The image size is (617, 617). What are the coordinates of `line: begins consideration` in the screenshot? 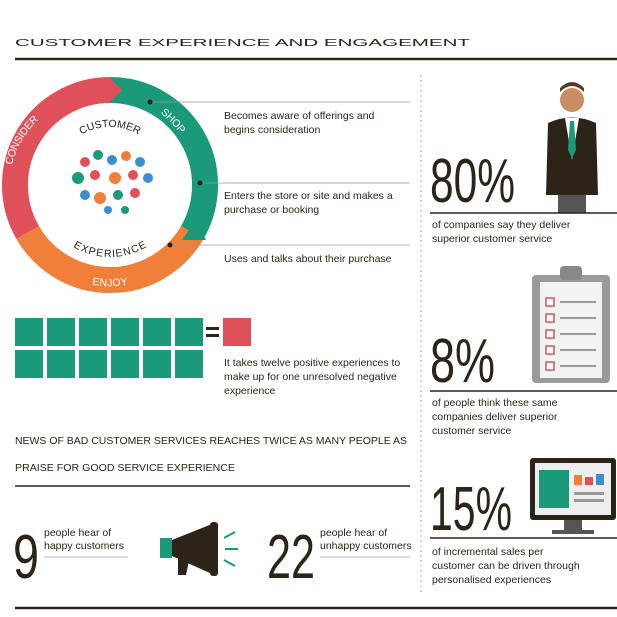 It's located at (272, 130).